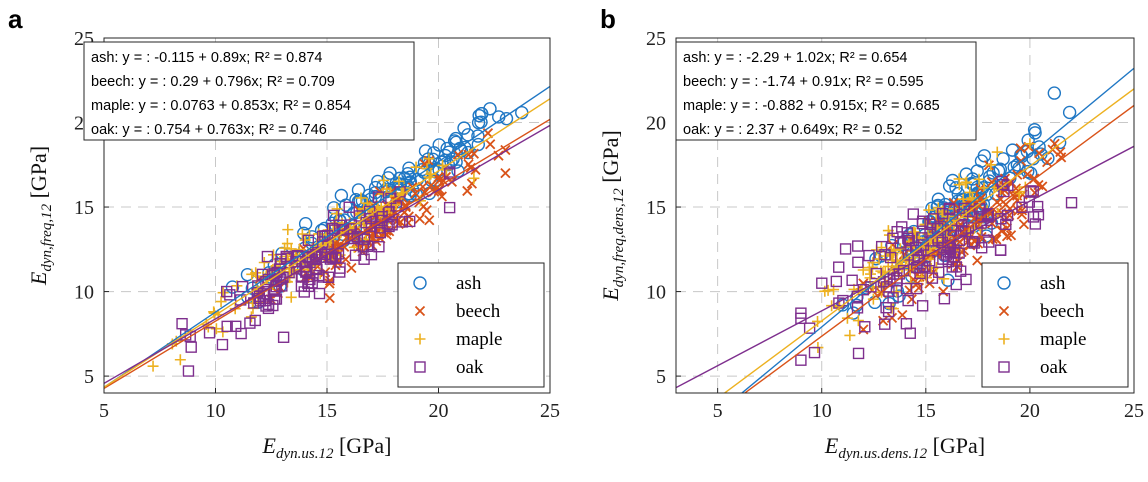 The width and height of the screenshot is (1148, 482). What do you see at coordinates (1004, 283) in the screenshot?
I see `legend-marker-ash` at bounding box center [1004, 283].